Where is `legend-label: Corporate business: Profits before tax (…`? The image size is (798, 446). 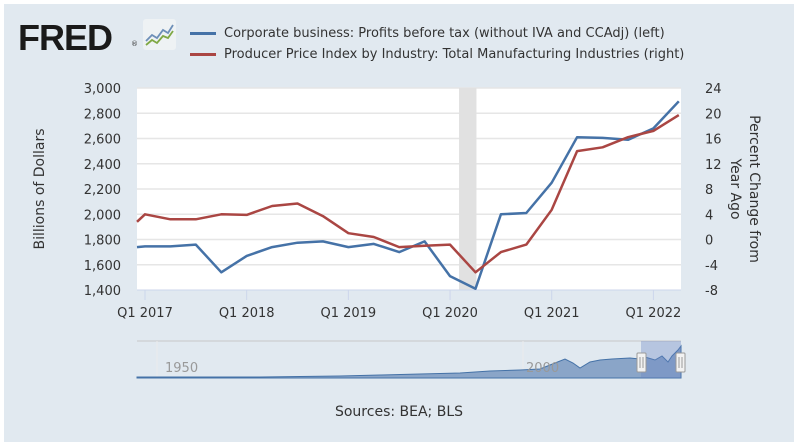
legend-label: Corporate business: Profits before tax (… is located at coordinates (444, 33).